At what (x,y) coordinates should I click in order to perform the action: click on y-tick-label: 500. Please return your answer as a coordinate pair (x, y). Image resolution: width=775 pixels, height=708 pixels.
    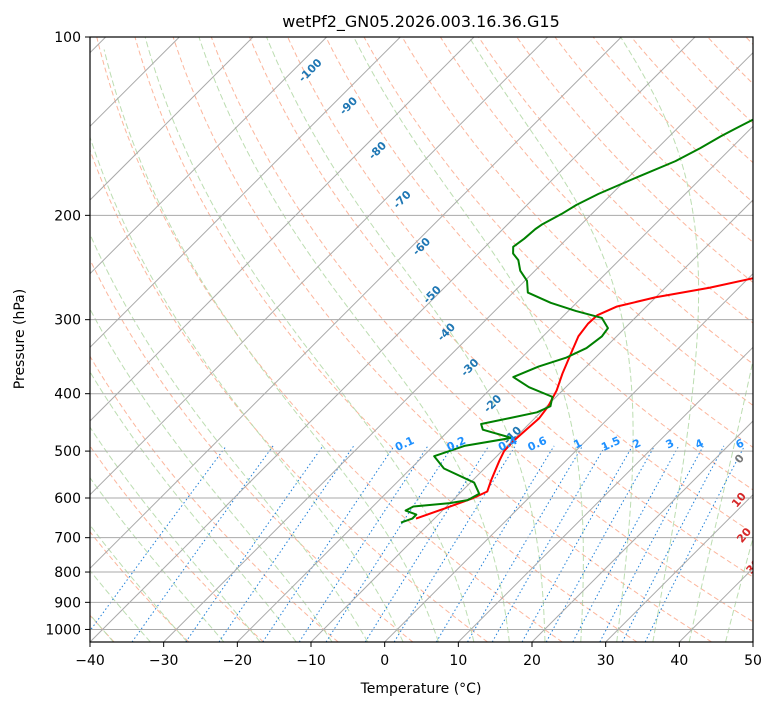
    Looking at the image, I should click on (67, 452).